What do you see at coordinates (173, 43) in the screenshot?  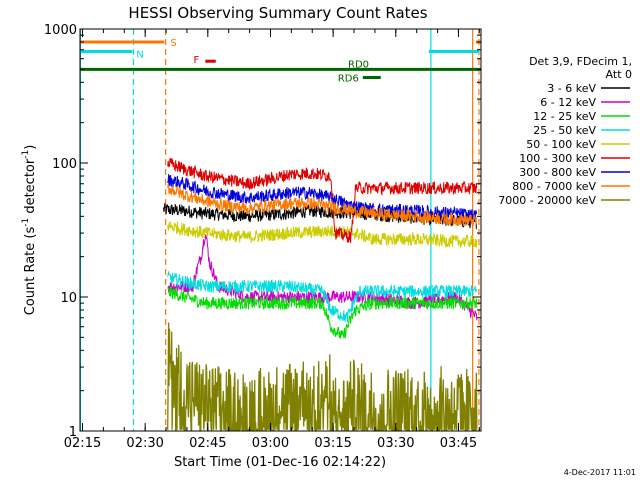 I see `segment-label-s: S` at bounding box center [173, 43].